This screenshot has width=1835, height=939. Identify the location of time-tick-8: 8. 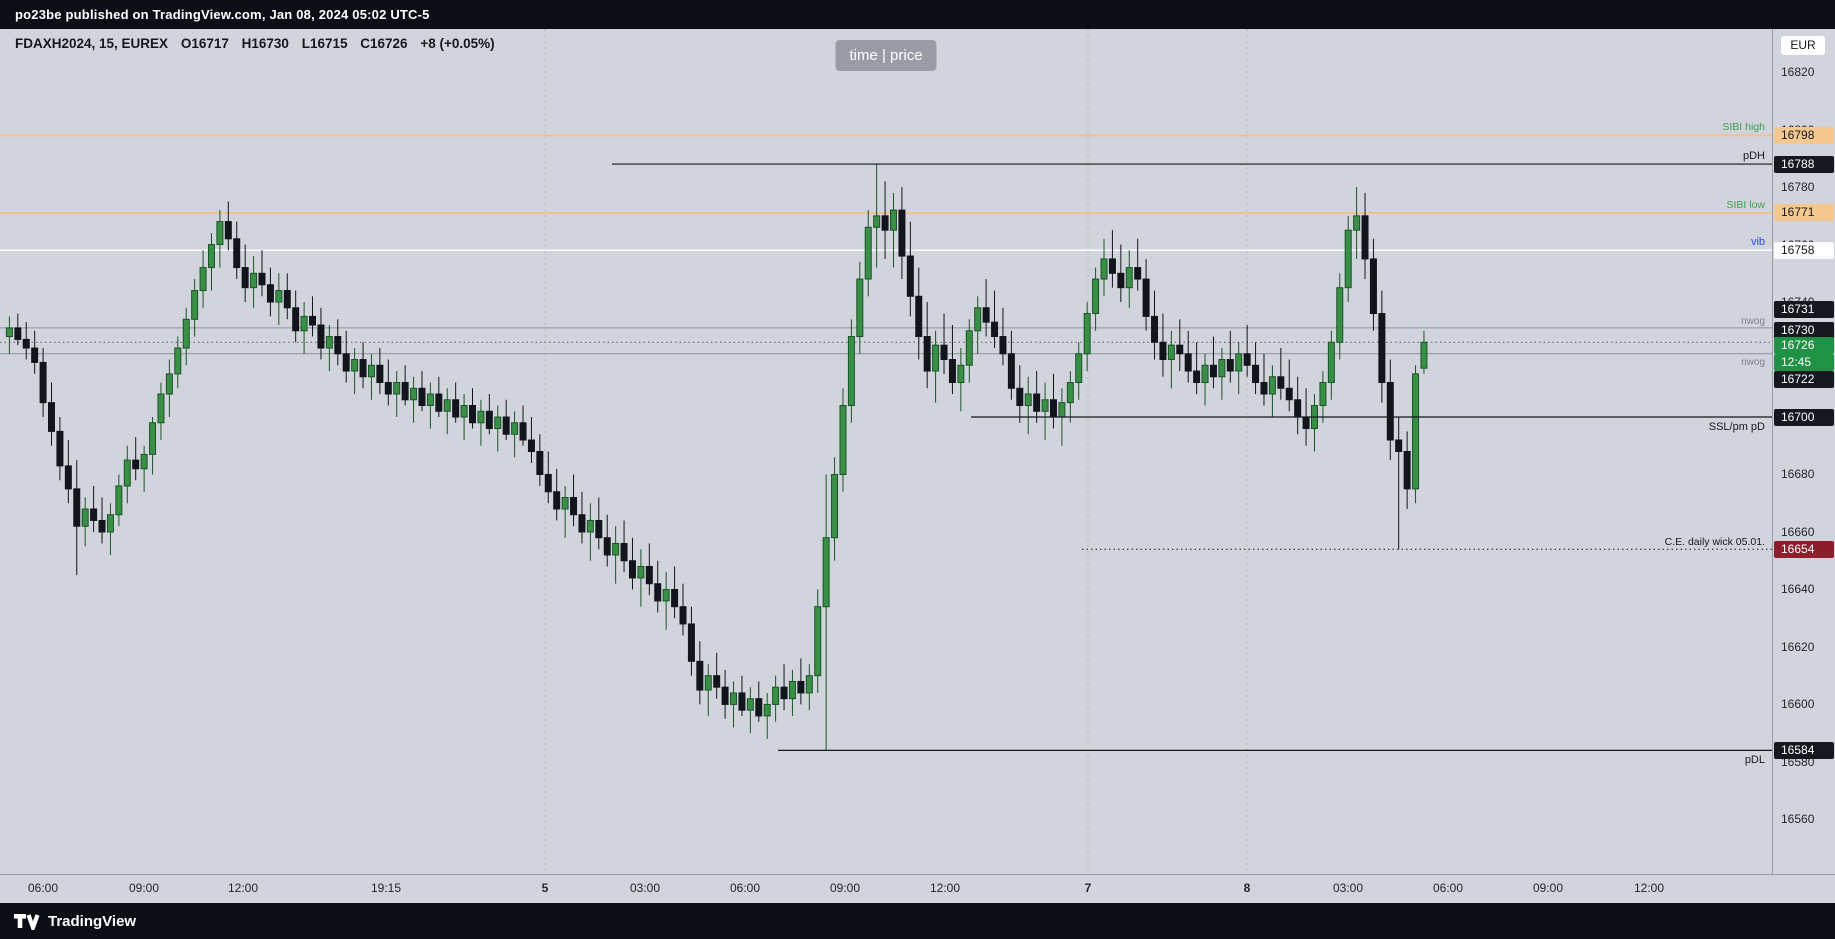
(1247, 888).